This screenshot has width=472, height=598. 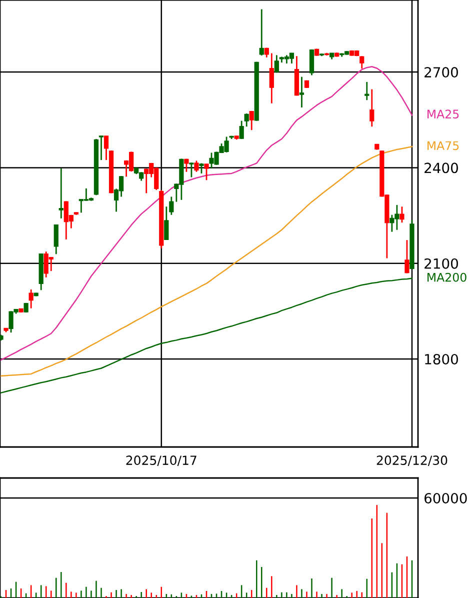 I want to click on series-label: MA75, so click(x=443, y=145).